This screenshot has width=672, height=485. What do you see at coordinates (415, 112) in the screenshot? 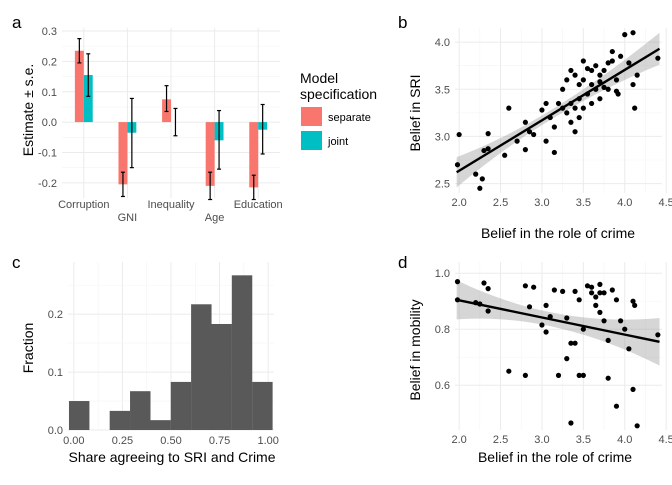
I see `panel-b-y-axis-title: Belief in SRI` at bounding box center [415, 112].